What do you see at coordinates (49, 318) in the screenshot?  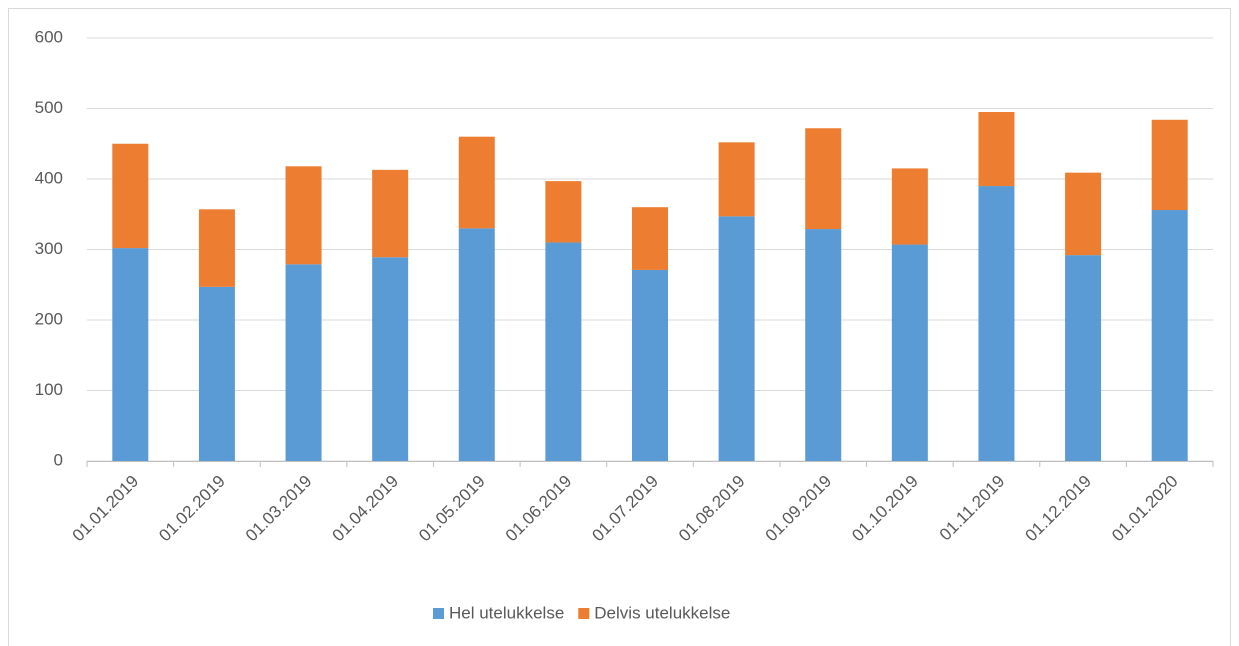 I see `y-tick-label: 200` at bounding box center [49, 318].